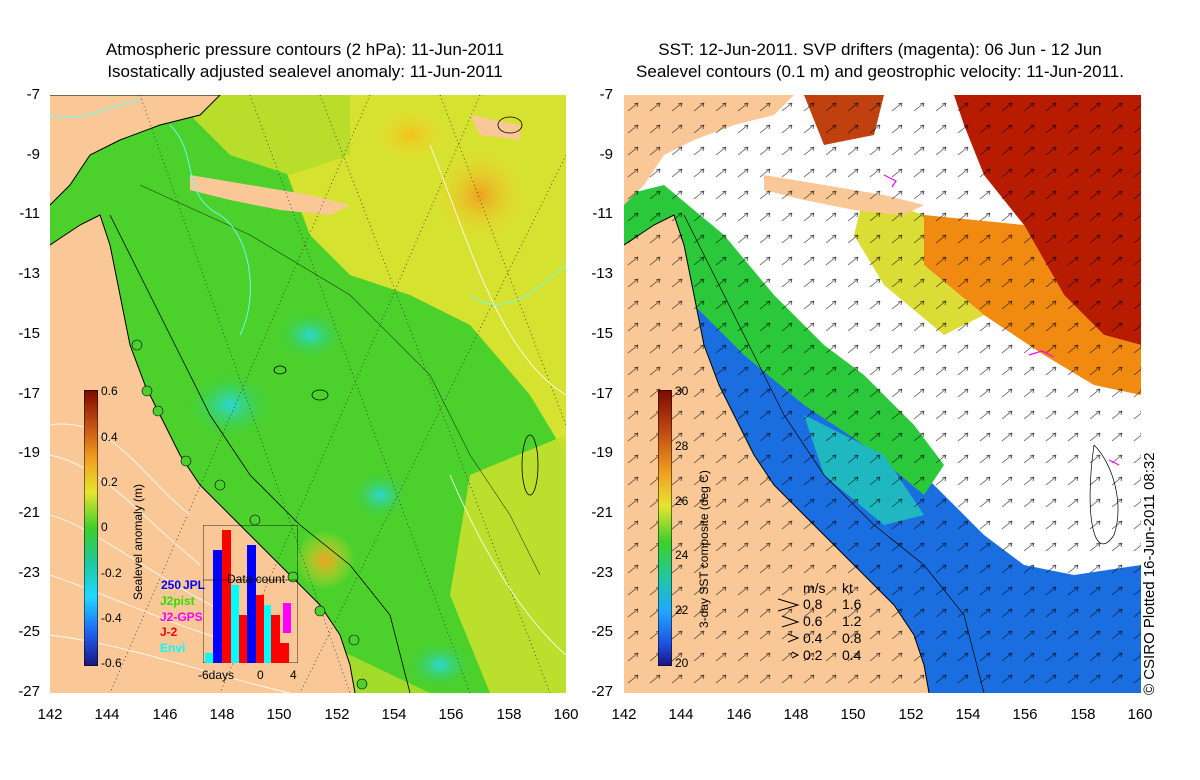 This screenshot has height=780, width=1200. I want to click on left-ytick: -21, so click(29, 512).